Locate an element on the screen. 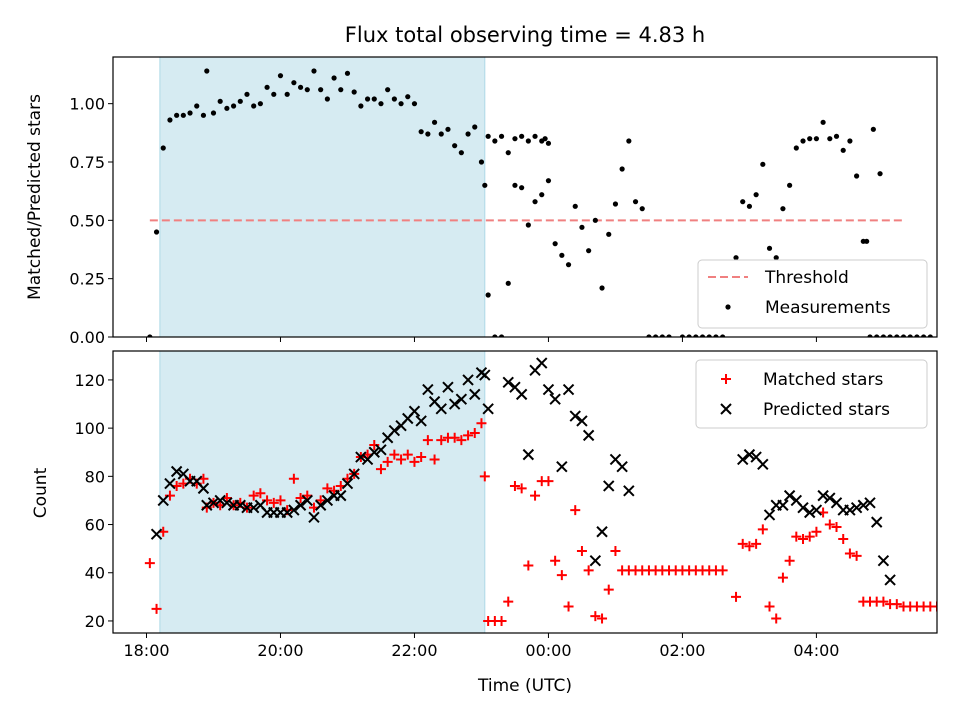 Image resolution: width=960 pixels, height=724 pixels. y-tick-label: 0.25 is located at coordinates (87, 279).